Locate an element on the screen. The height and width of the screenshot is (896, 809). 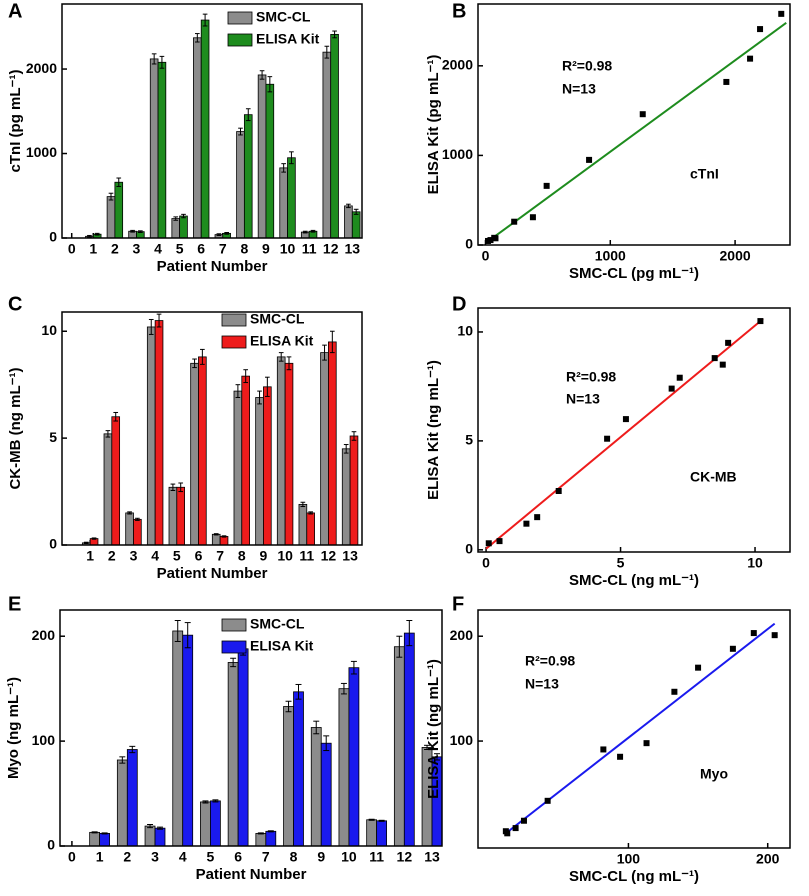
y-axis-label: ELISA Kit (ng mL⁻¹) is located at coordinates (433, 729).